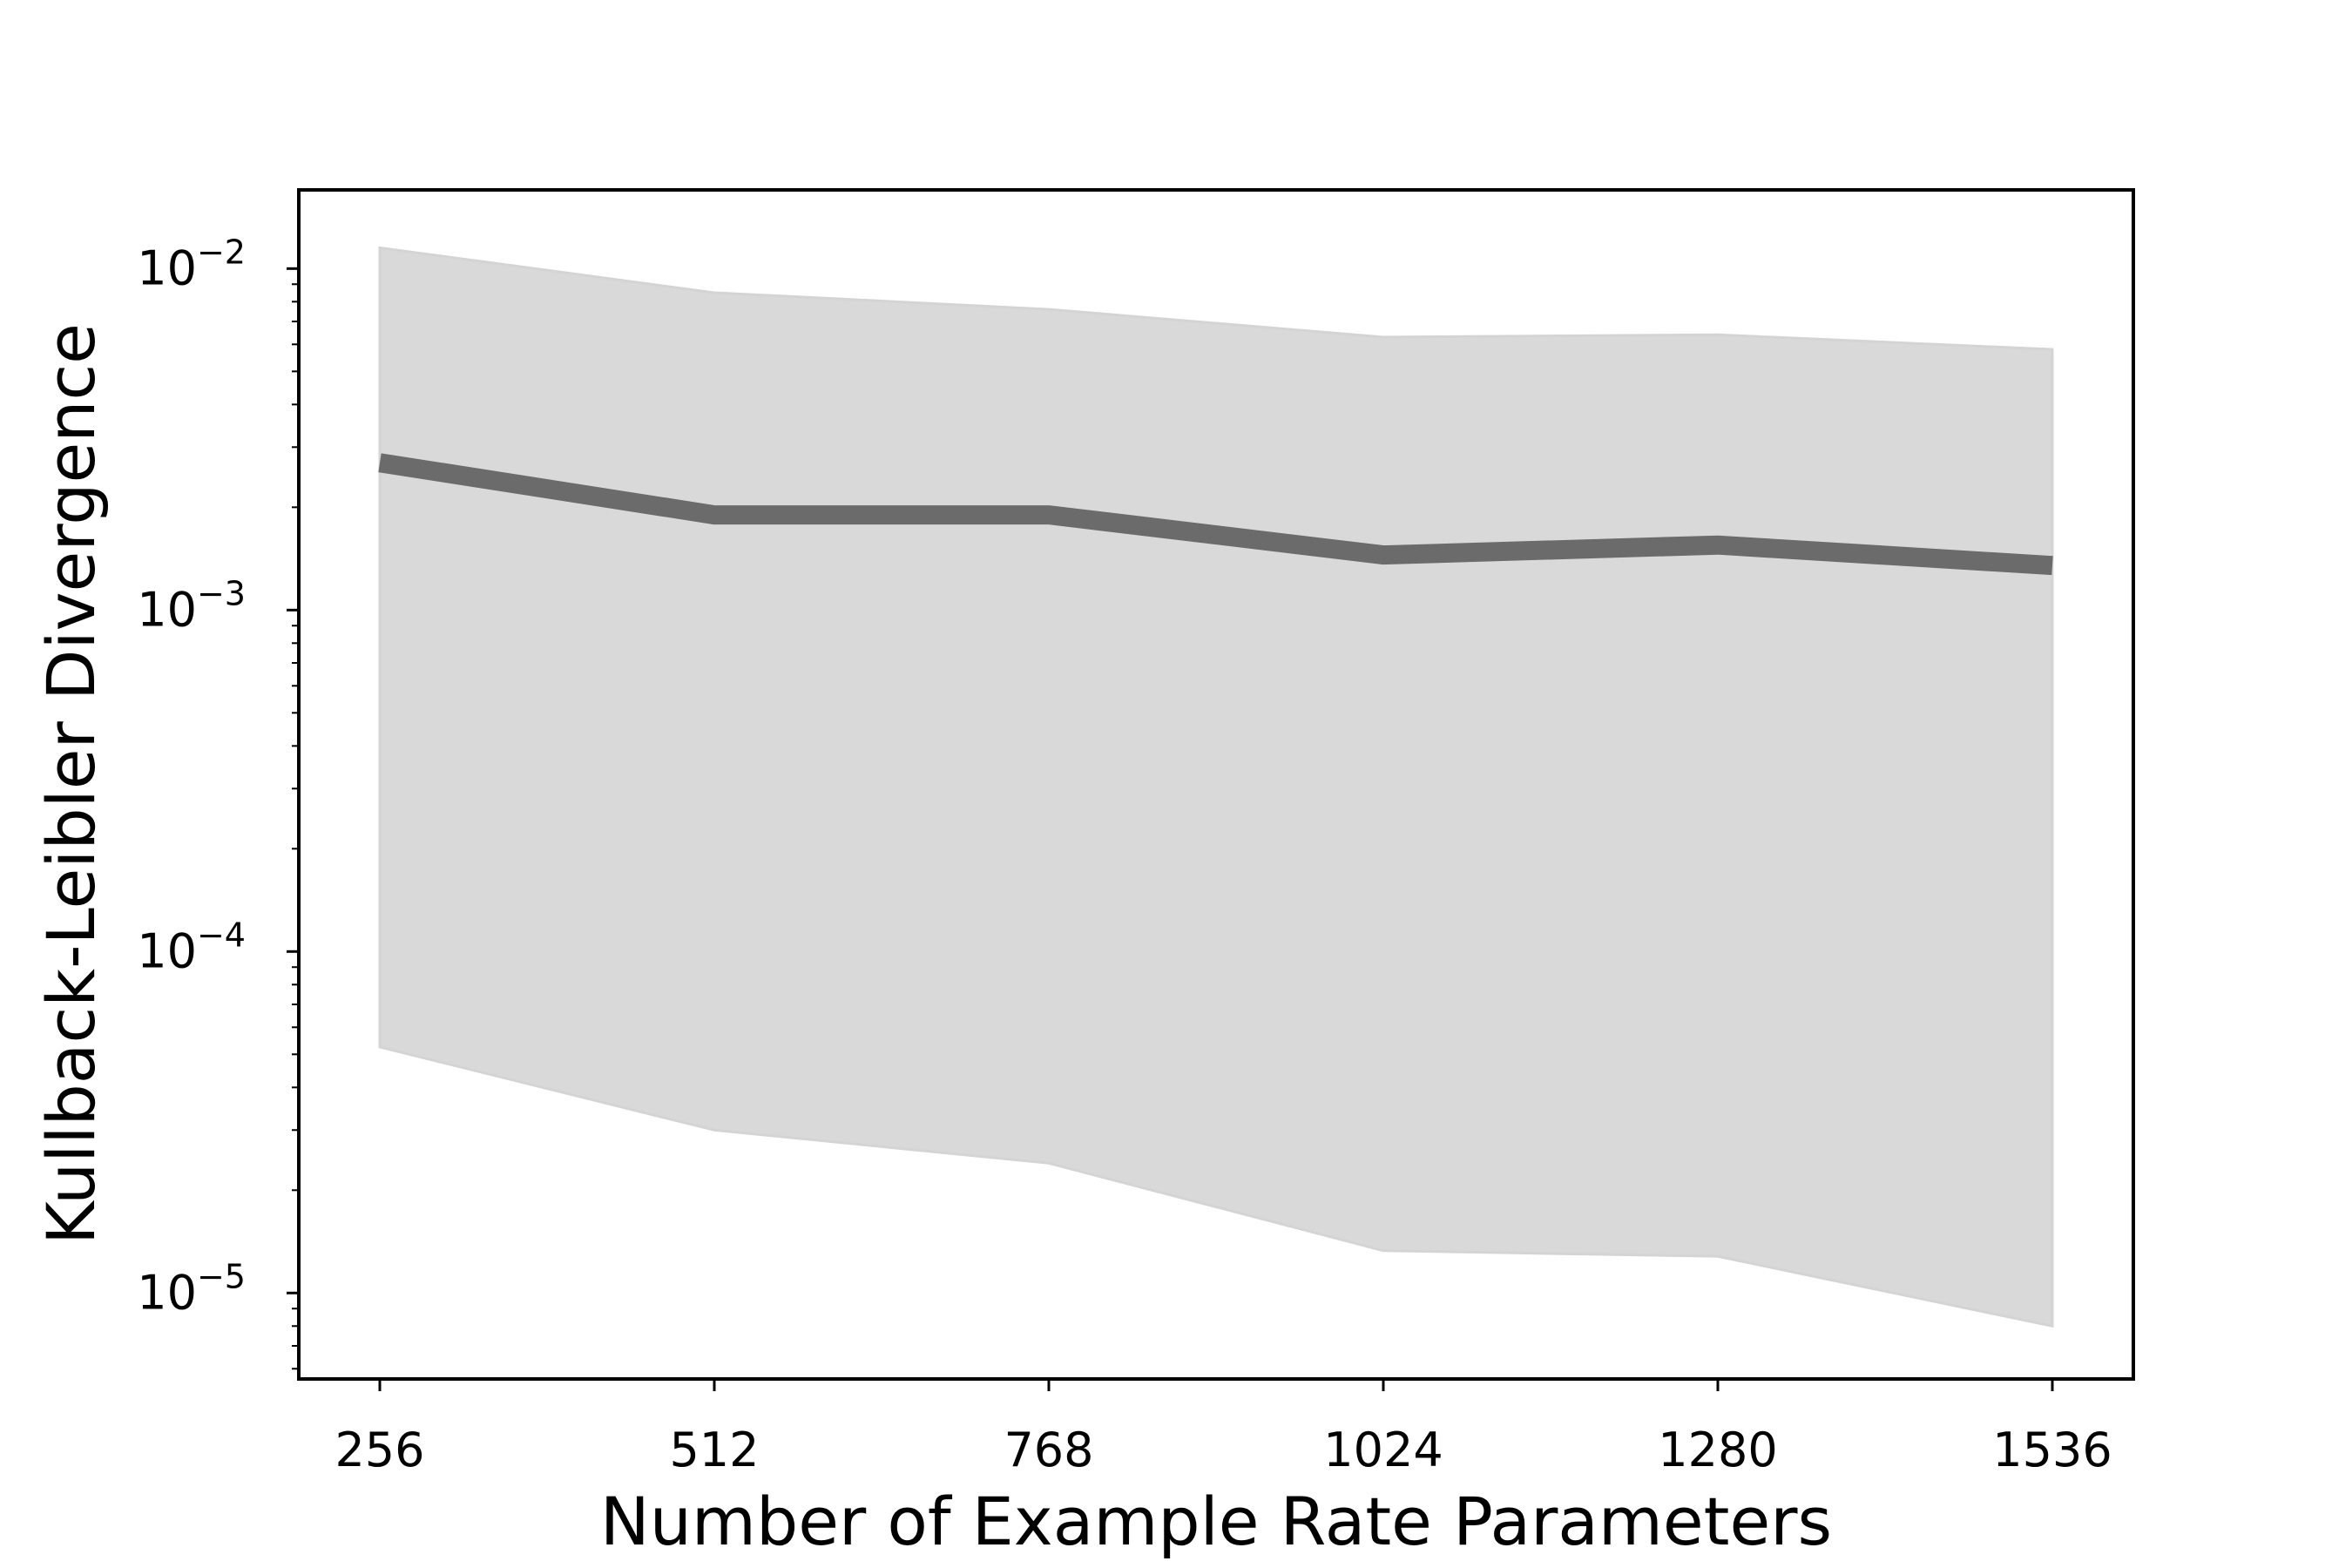  Describe the element at coordinates (1048, 1450) in the screenshot. I see `x-tick-label: 768` at that location.